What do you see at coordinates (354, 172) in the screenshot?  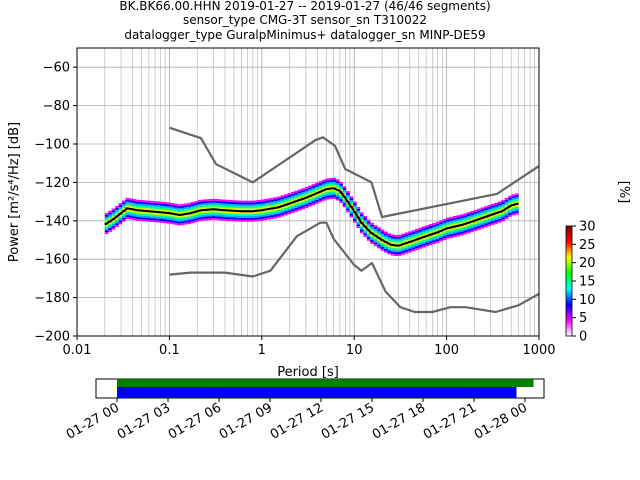 I see `high-noise-model-line` at bounding box center [354, 172].